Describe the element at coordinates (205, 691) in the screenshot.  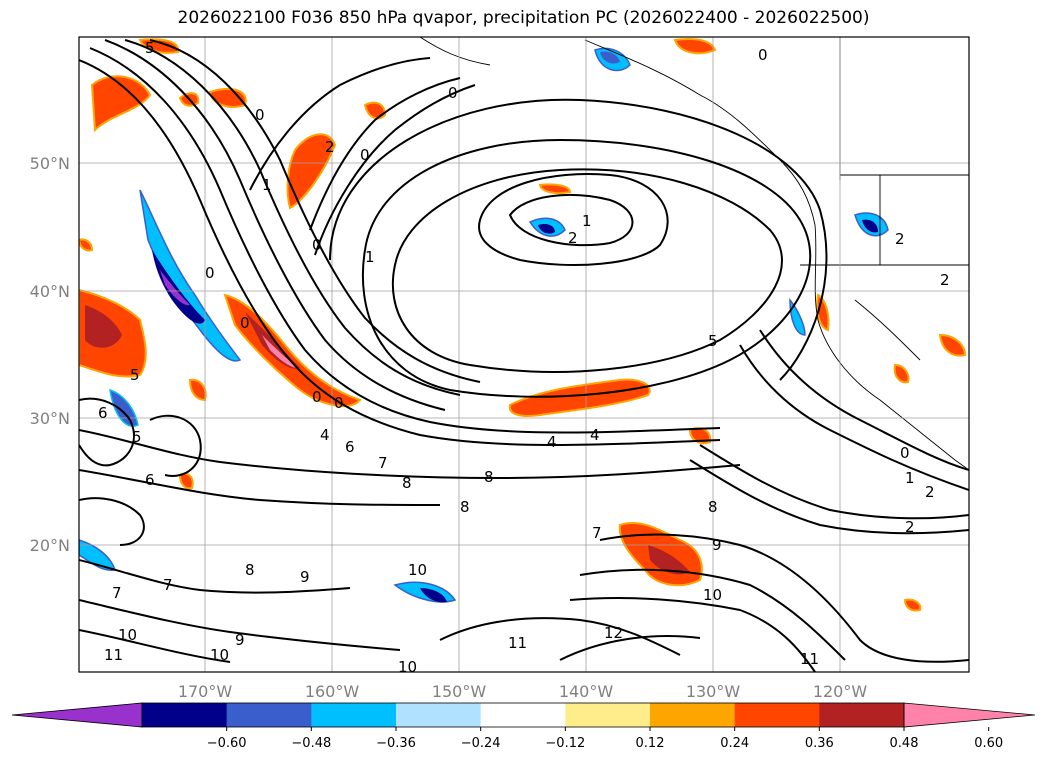
I see `lon-label: 170°W` at that location.